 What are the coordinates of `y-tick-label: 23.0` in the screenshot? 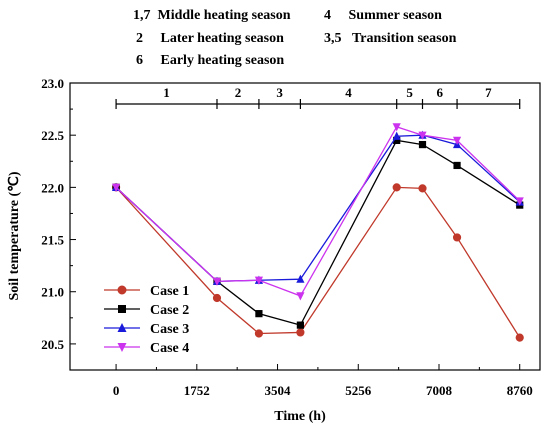 It's located at (52, 83).